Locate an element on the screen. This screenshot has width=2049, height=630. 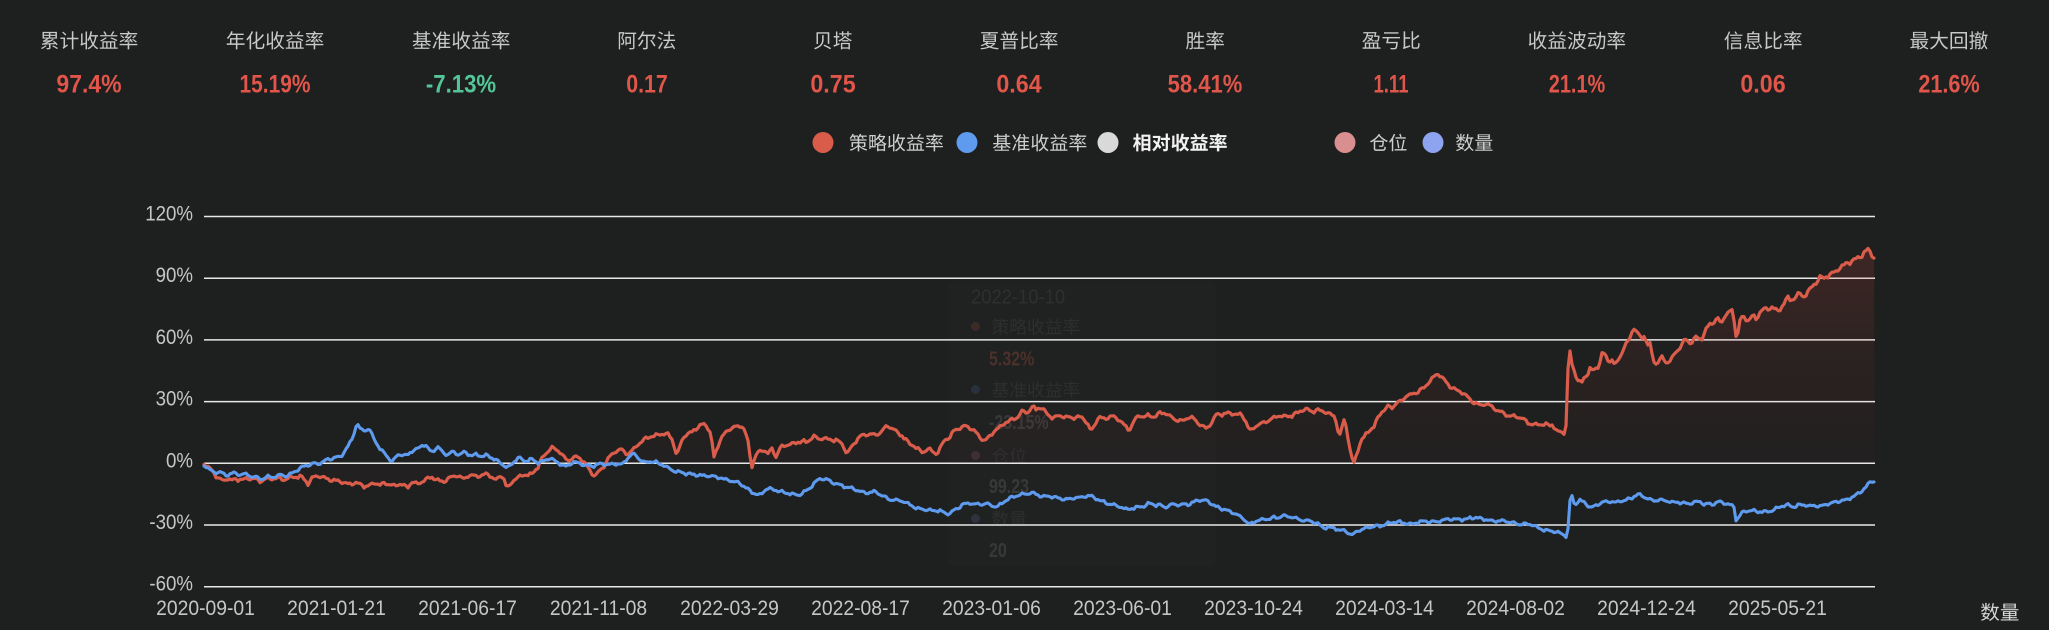
svg-text: 0.75 is located at coordinates (832, 85).